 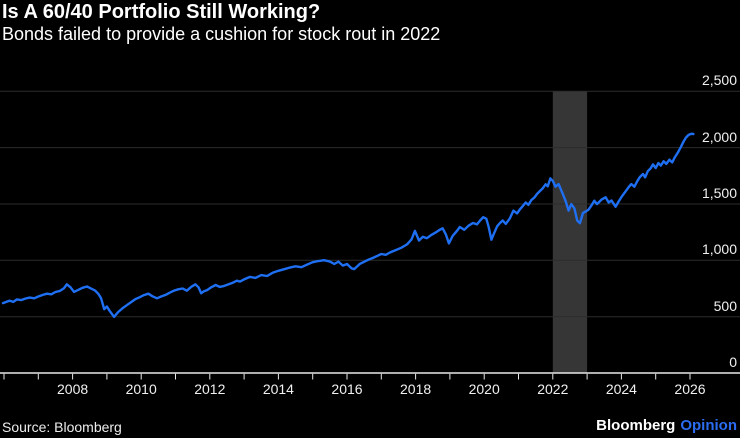 What do you see at coordinates (278, 389) in the screenshot?
I see `x-axis-label-2014: 2014` at bounding box center [278, 389].